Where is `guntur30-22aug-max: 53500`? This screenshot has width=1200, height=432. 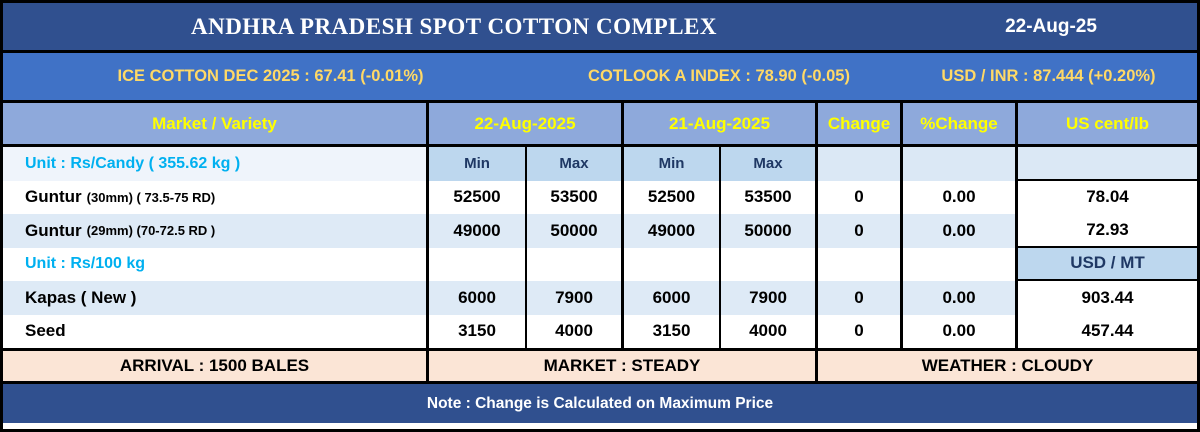 guntur30-22aug-max: 53500 is located at coordinates (575, 197).